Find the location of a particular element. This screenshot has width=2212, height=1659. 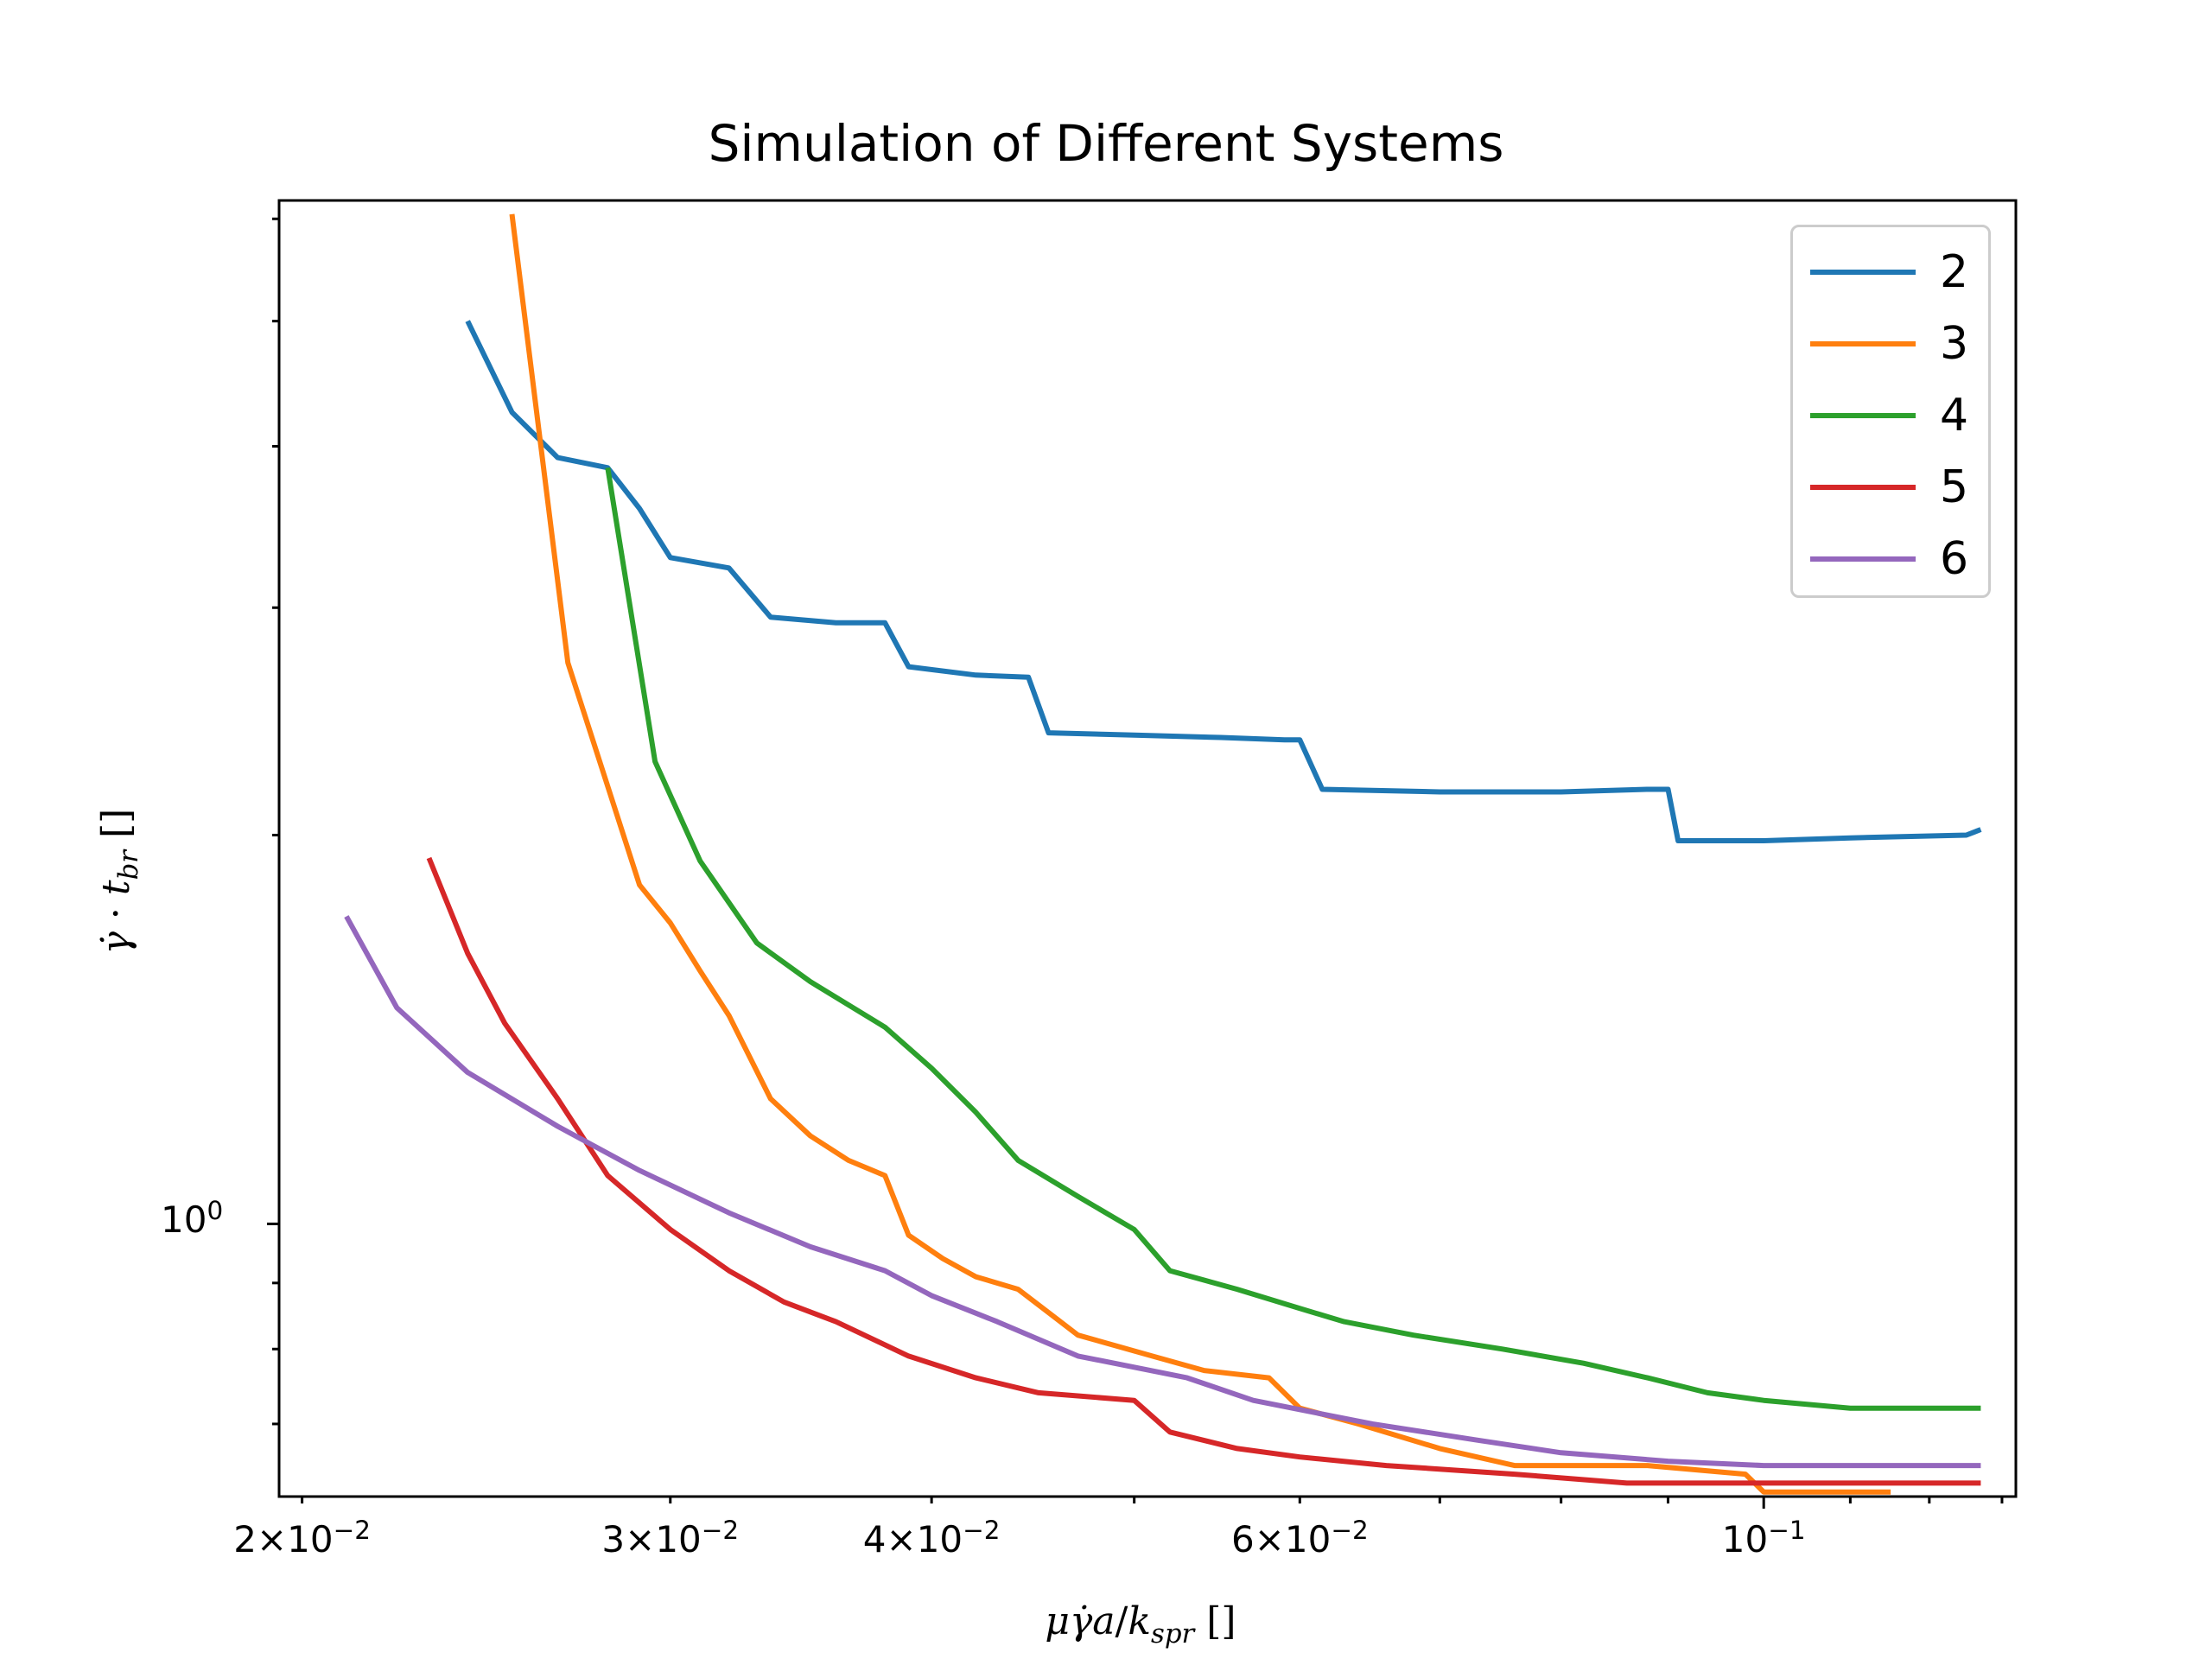

legend-item-5: 5 is located at coordinates (1890, 487).